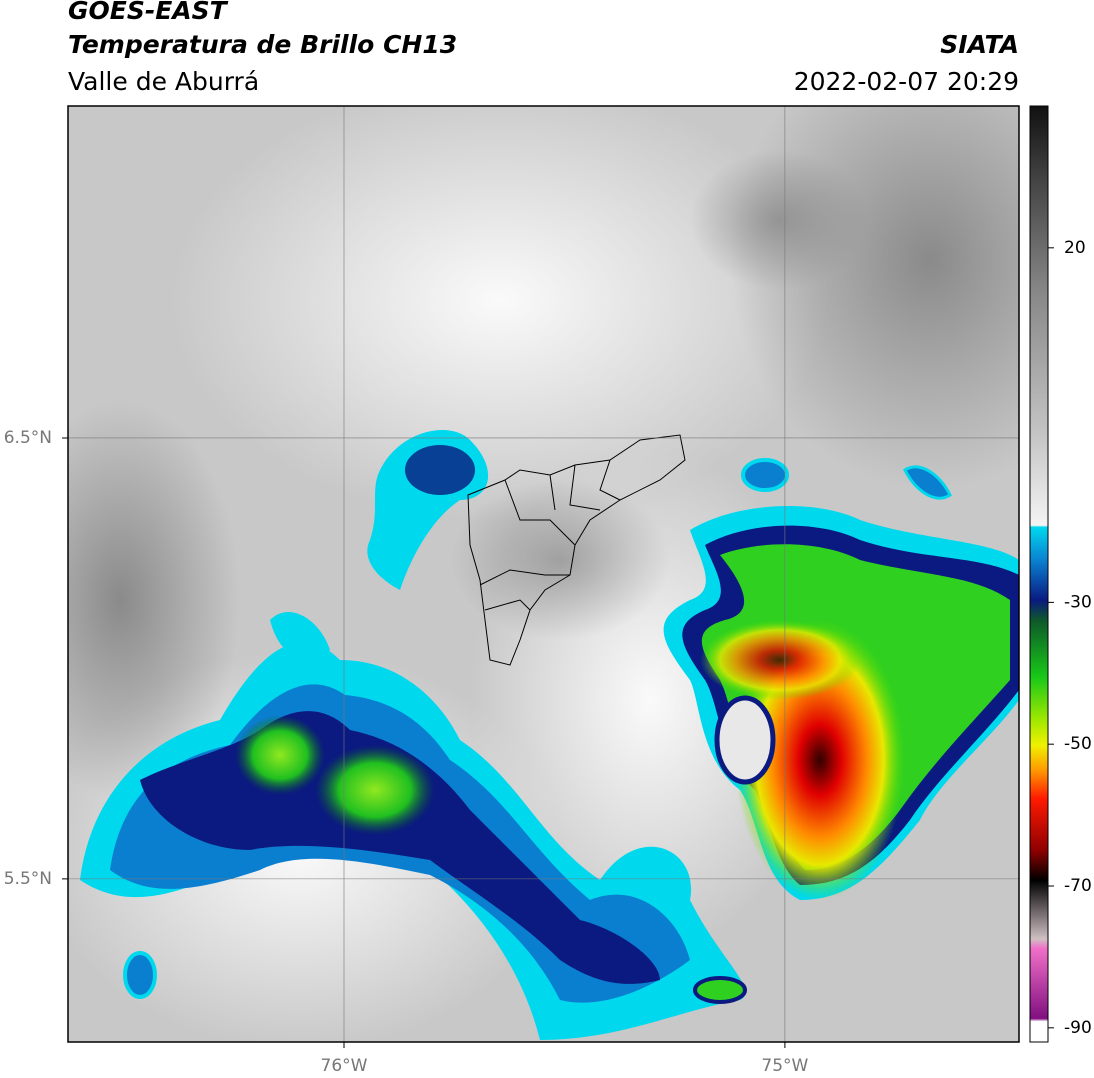  Describe the element at coordinates (1078, 886) in the screenshot. I see `colorbar-label: -70` at that location.